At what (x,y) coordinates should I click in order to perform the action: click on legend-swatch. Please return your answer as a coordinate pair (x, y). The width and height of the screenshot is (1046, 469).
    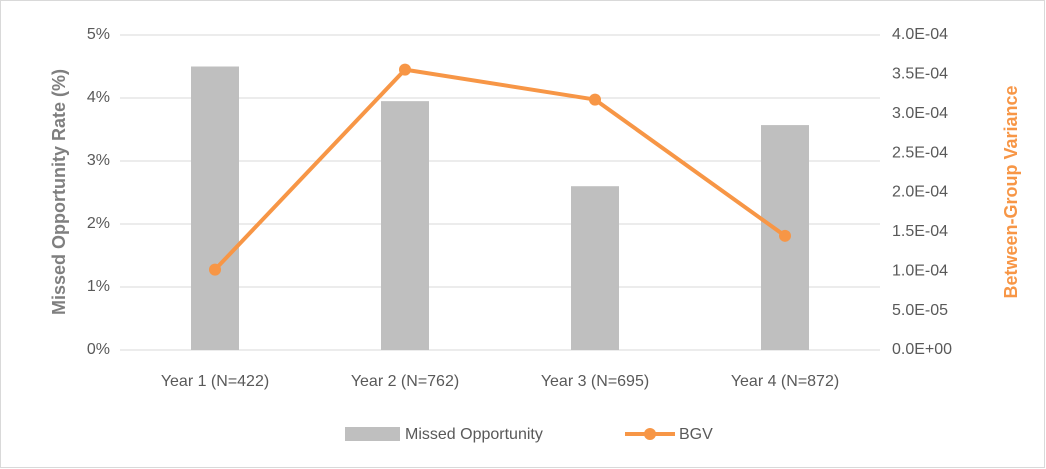
    Looking at the image, I should click on (372, 434).